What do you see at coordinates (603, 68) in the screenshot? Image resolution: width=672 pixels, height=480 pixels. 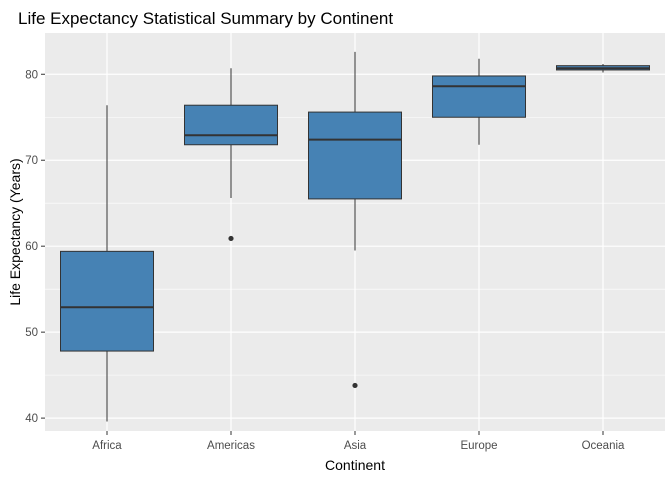 I see `box-oceania` at bounding box center [603, 68].